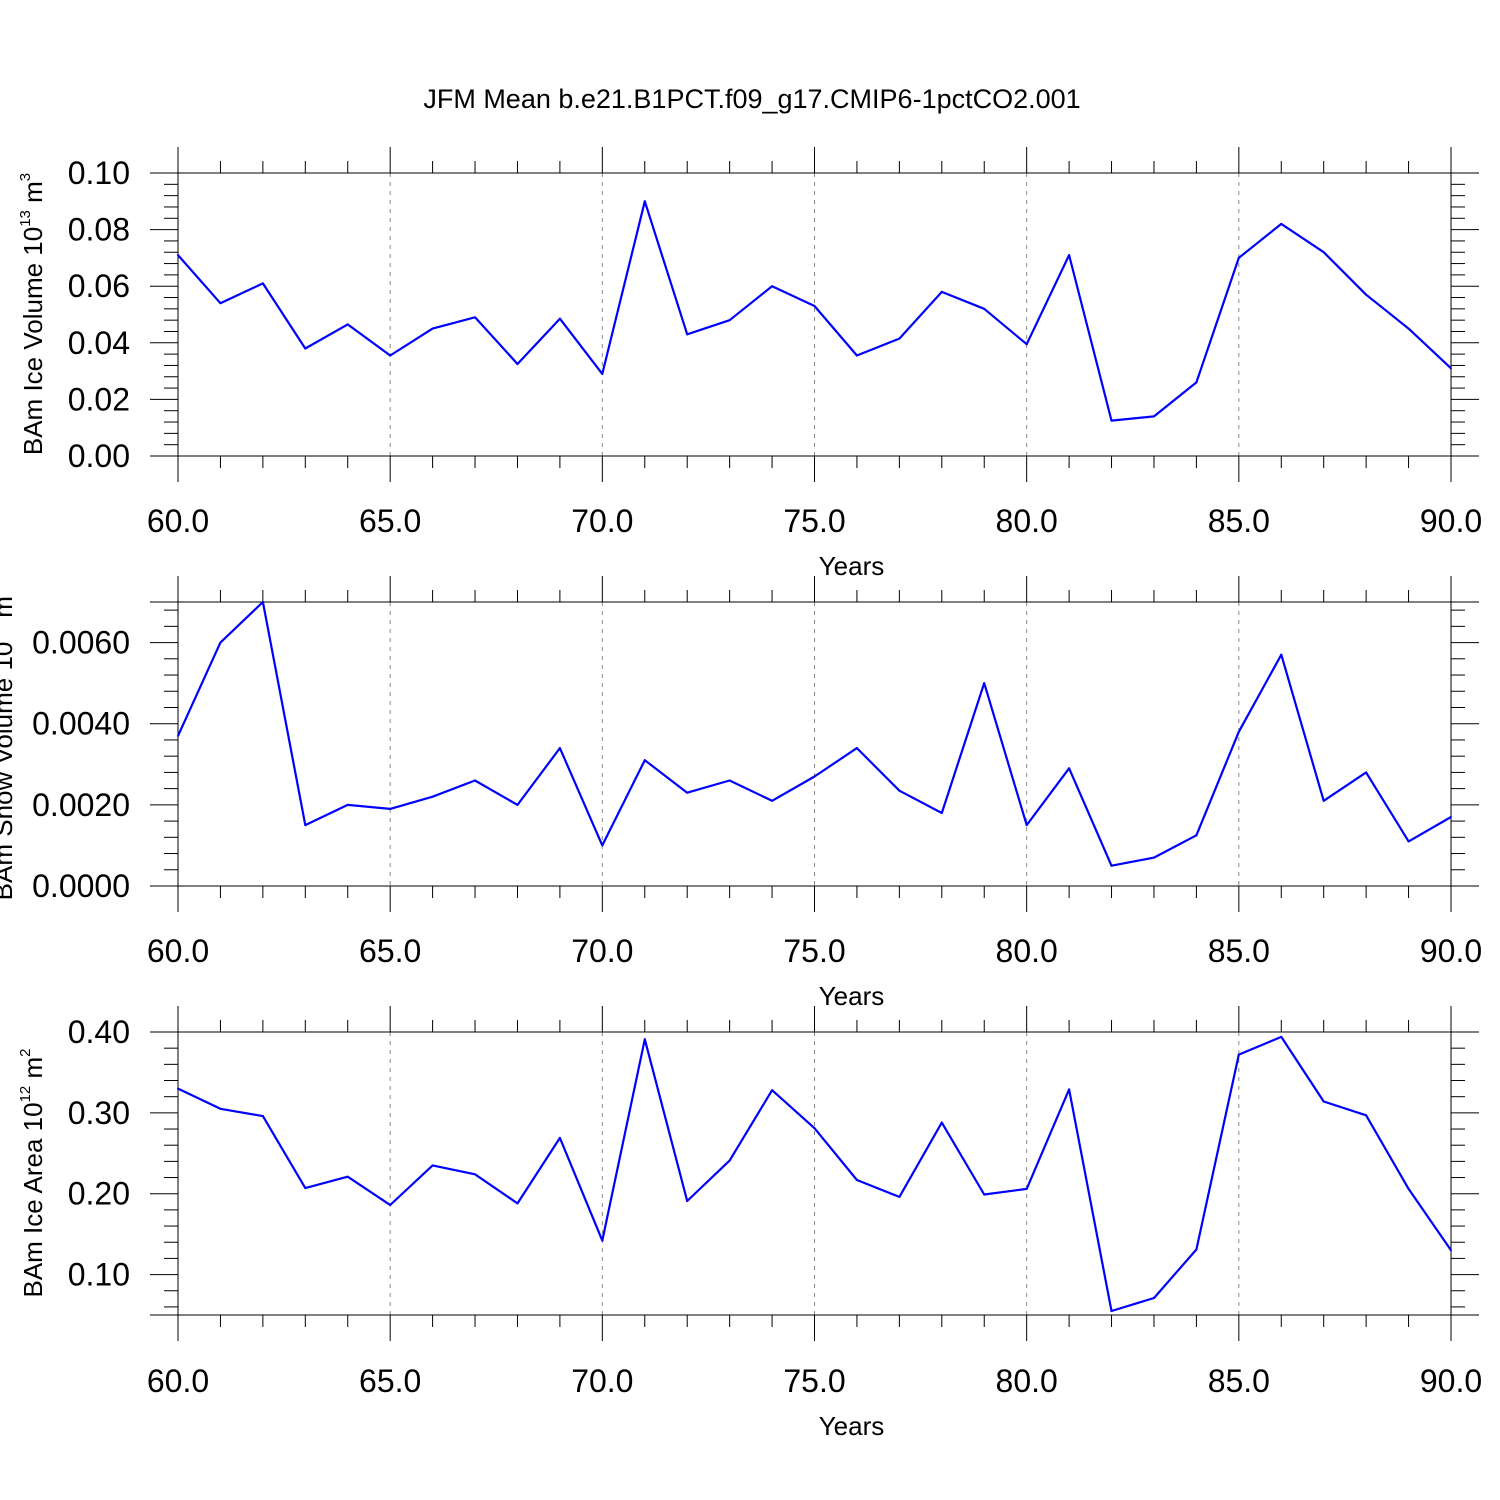 This screenshot has height=1500, width=1500. What do you see at coordinates (9, 744) in the screenshot?
I see `y-axis-title: BAm Snow Volume 1013 m3` at bounding box center [9, 744].